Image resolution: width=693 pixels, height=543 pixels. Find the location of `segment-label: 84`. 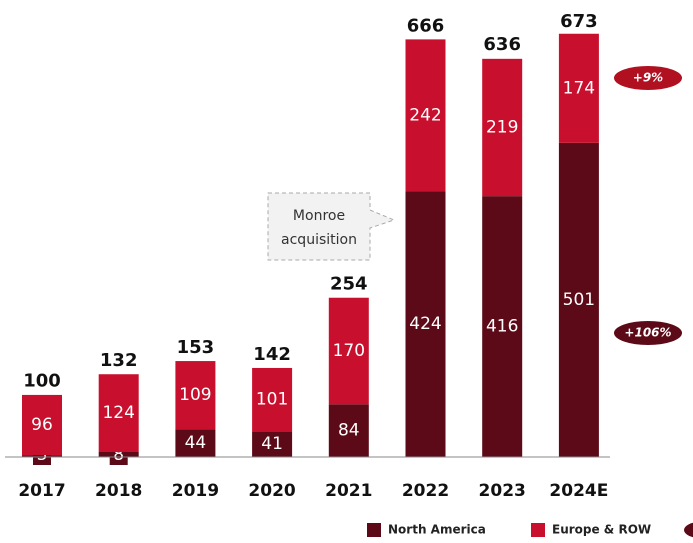

segment-label: 84 is located at coordinates (349, 431).